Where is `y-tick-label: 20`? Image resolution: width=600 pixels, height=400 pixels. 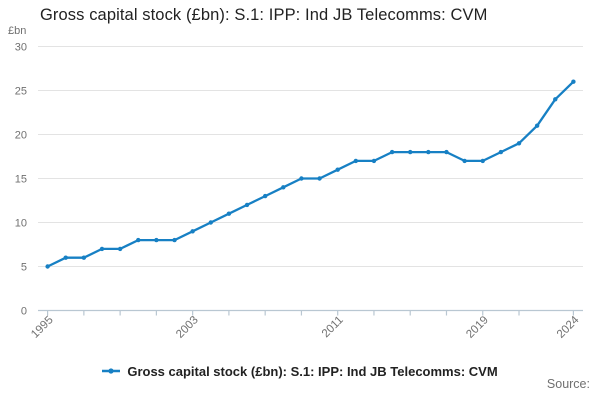
y-tick-label: 20 is located at coordinates (21, 136).